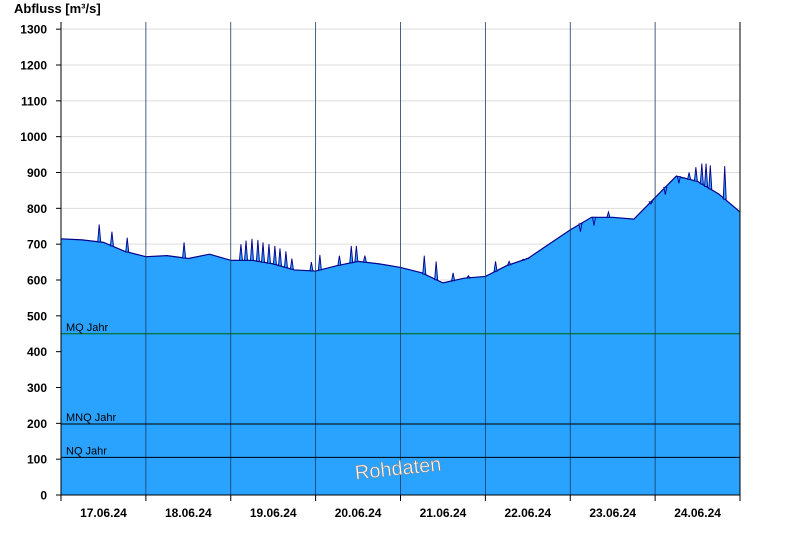 Image resolution: width=800 pixels, height=550 pixels. What do you see at coordinates (273, 513) in the screenshot?
I see `x-tick-label-2: 19.06.24` at bounding box center [273, 513].